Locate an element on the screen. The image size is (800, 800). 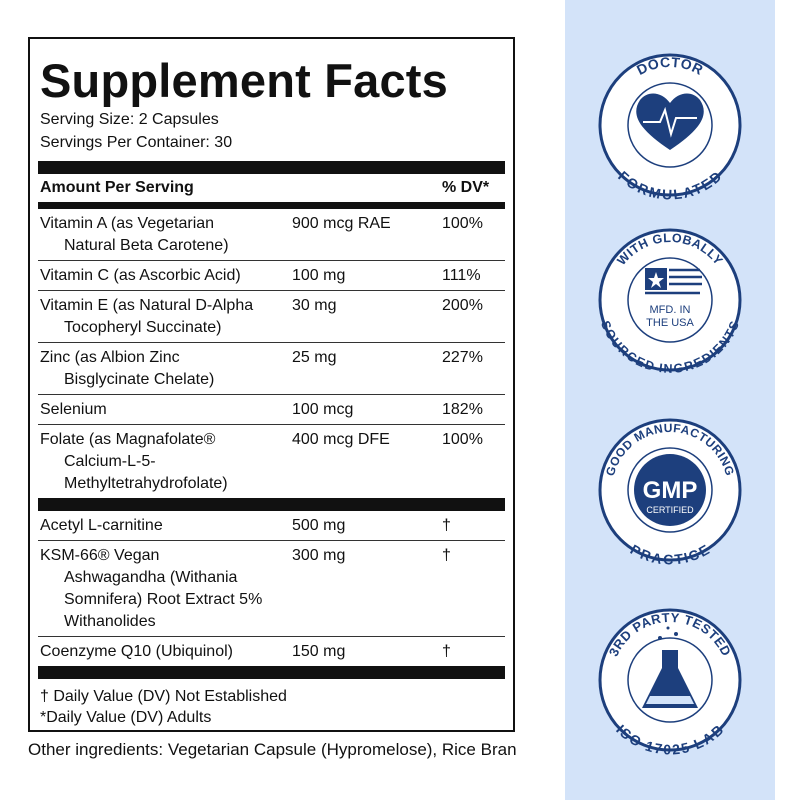
badge-ring is located at coordinates (670, 300).